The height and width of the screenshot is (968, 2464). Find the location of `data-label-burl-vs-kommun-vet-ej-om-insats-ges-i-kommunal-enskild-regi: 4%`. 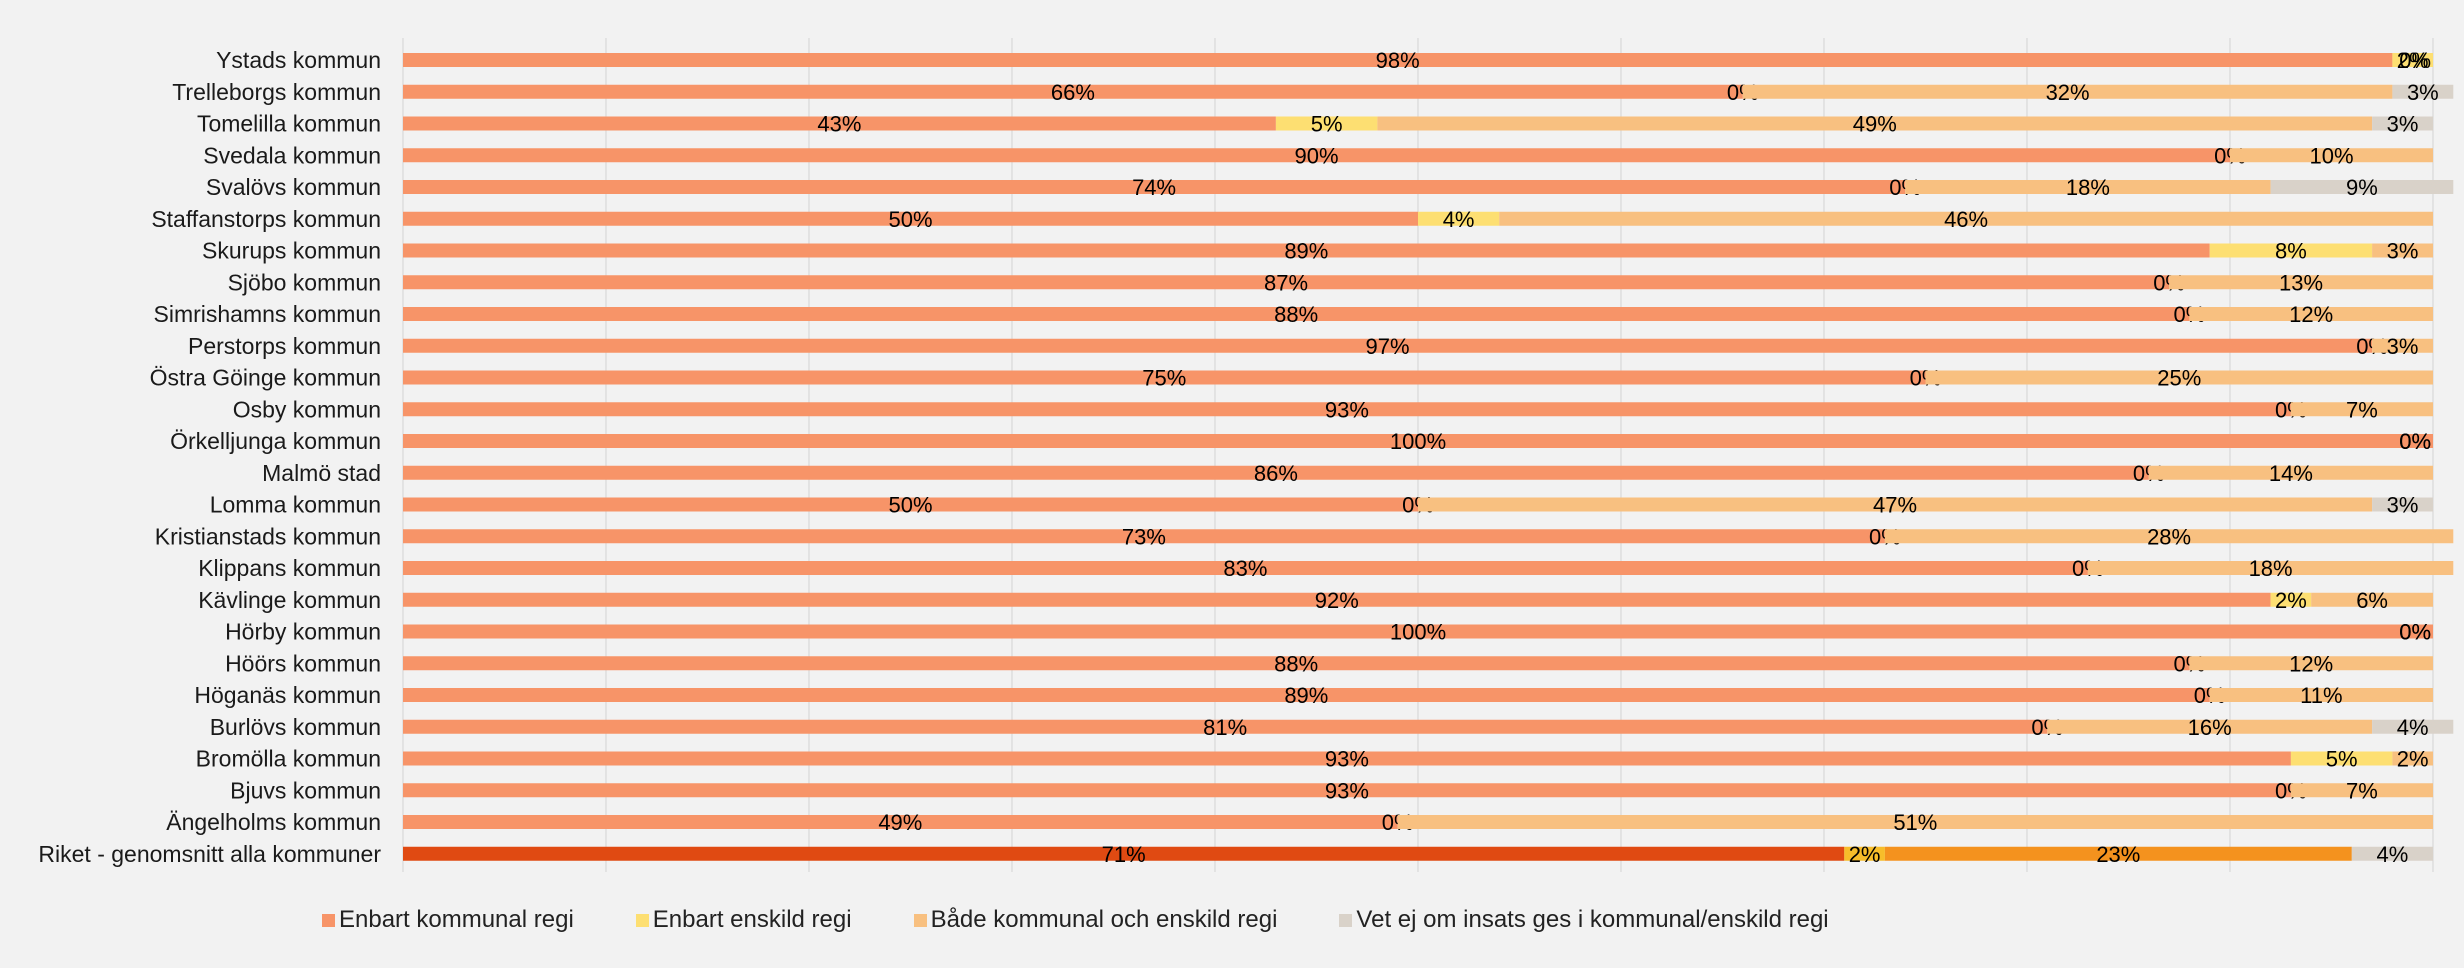

data-label-burl-vs-kommun-vet-ej-om-insats-ges-i-kommunal-enskild-regi: 4% is located at coordinates (2413, 727).